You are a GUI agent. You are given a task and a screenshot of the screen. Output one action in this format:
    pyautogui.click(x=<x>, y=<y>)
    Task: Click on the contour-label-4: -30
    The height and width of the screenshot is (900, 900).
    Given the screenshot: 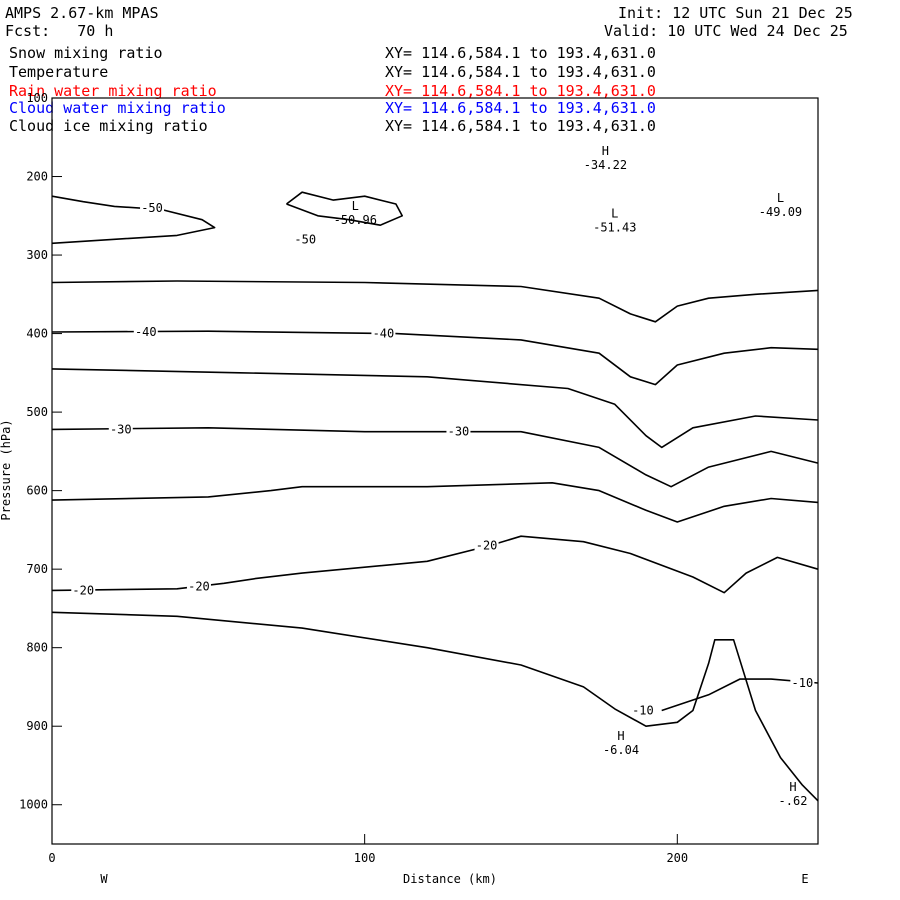 What is the action you would take?
    pyautogui.click(x=121, y=429)
    